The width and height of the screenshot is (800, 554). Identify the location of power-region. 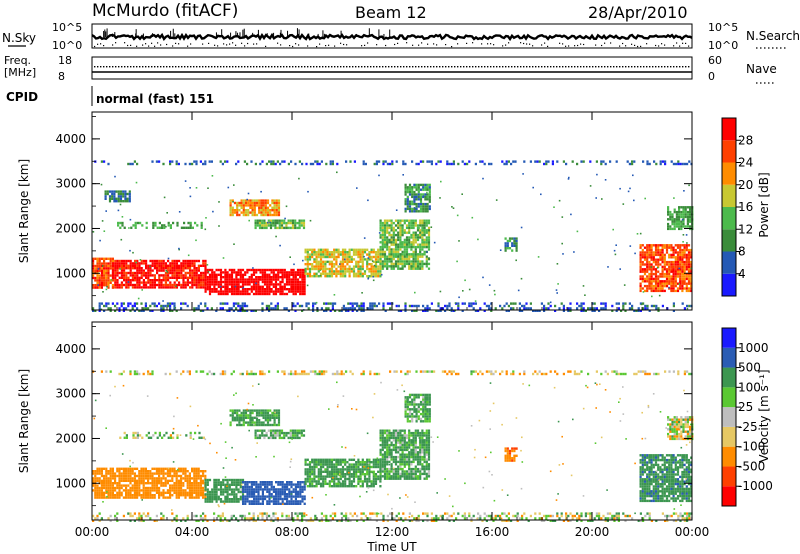
(255, 282).